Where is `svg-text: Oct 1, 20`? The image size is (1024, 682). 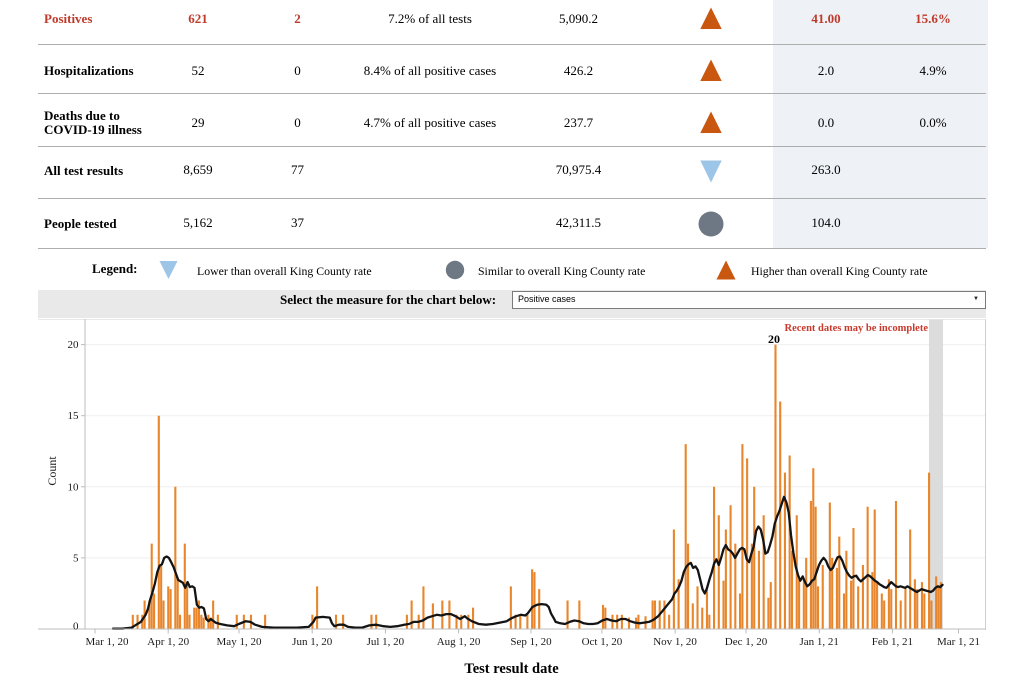
svg-text: Oct 1, 20 is located at coordinates (602, 642).